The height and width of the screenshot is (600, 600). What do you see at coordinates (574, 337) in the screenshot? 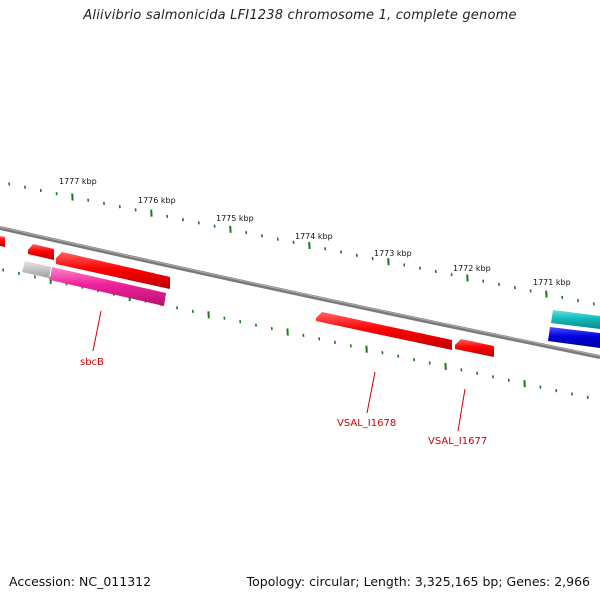
I see `gene-feature-blue` at bounding box center [574, 337].